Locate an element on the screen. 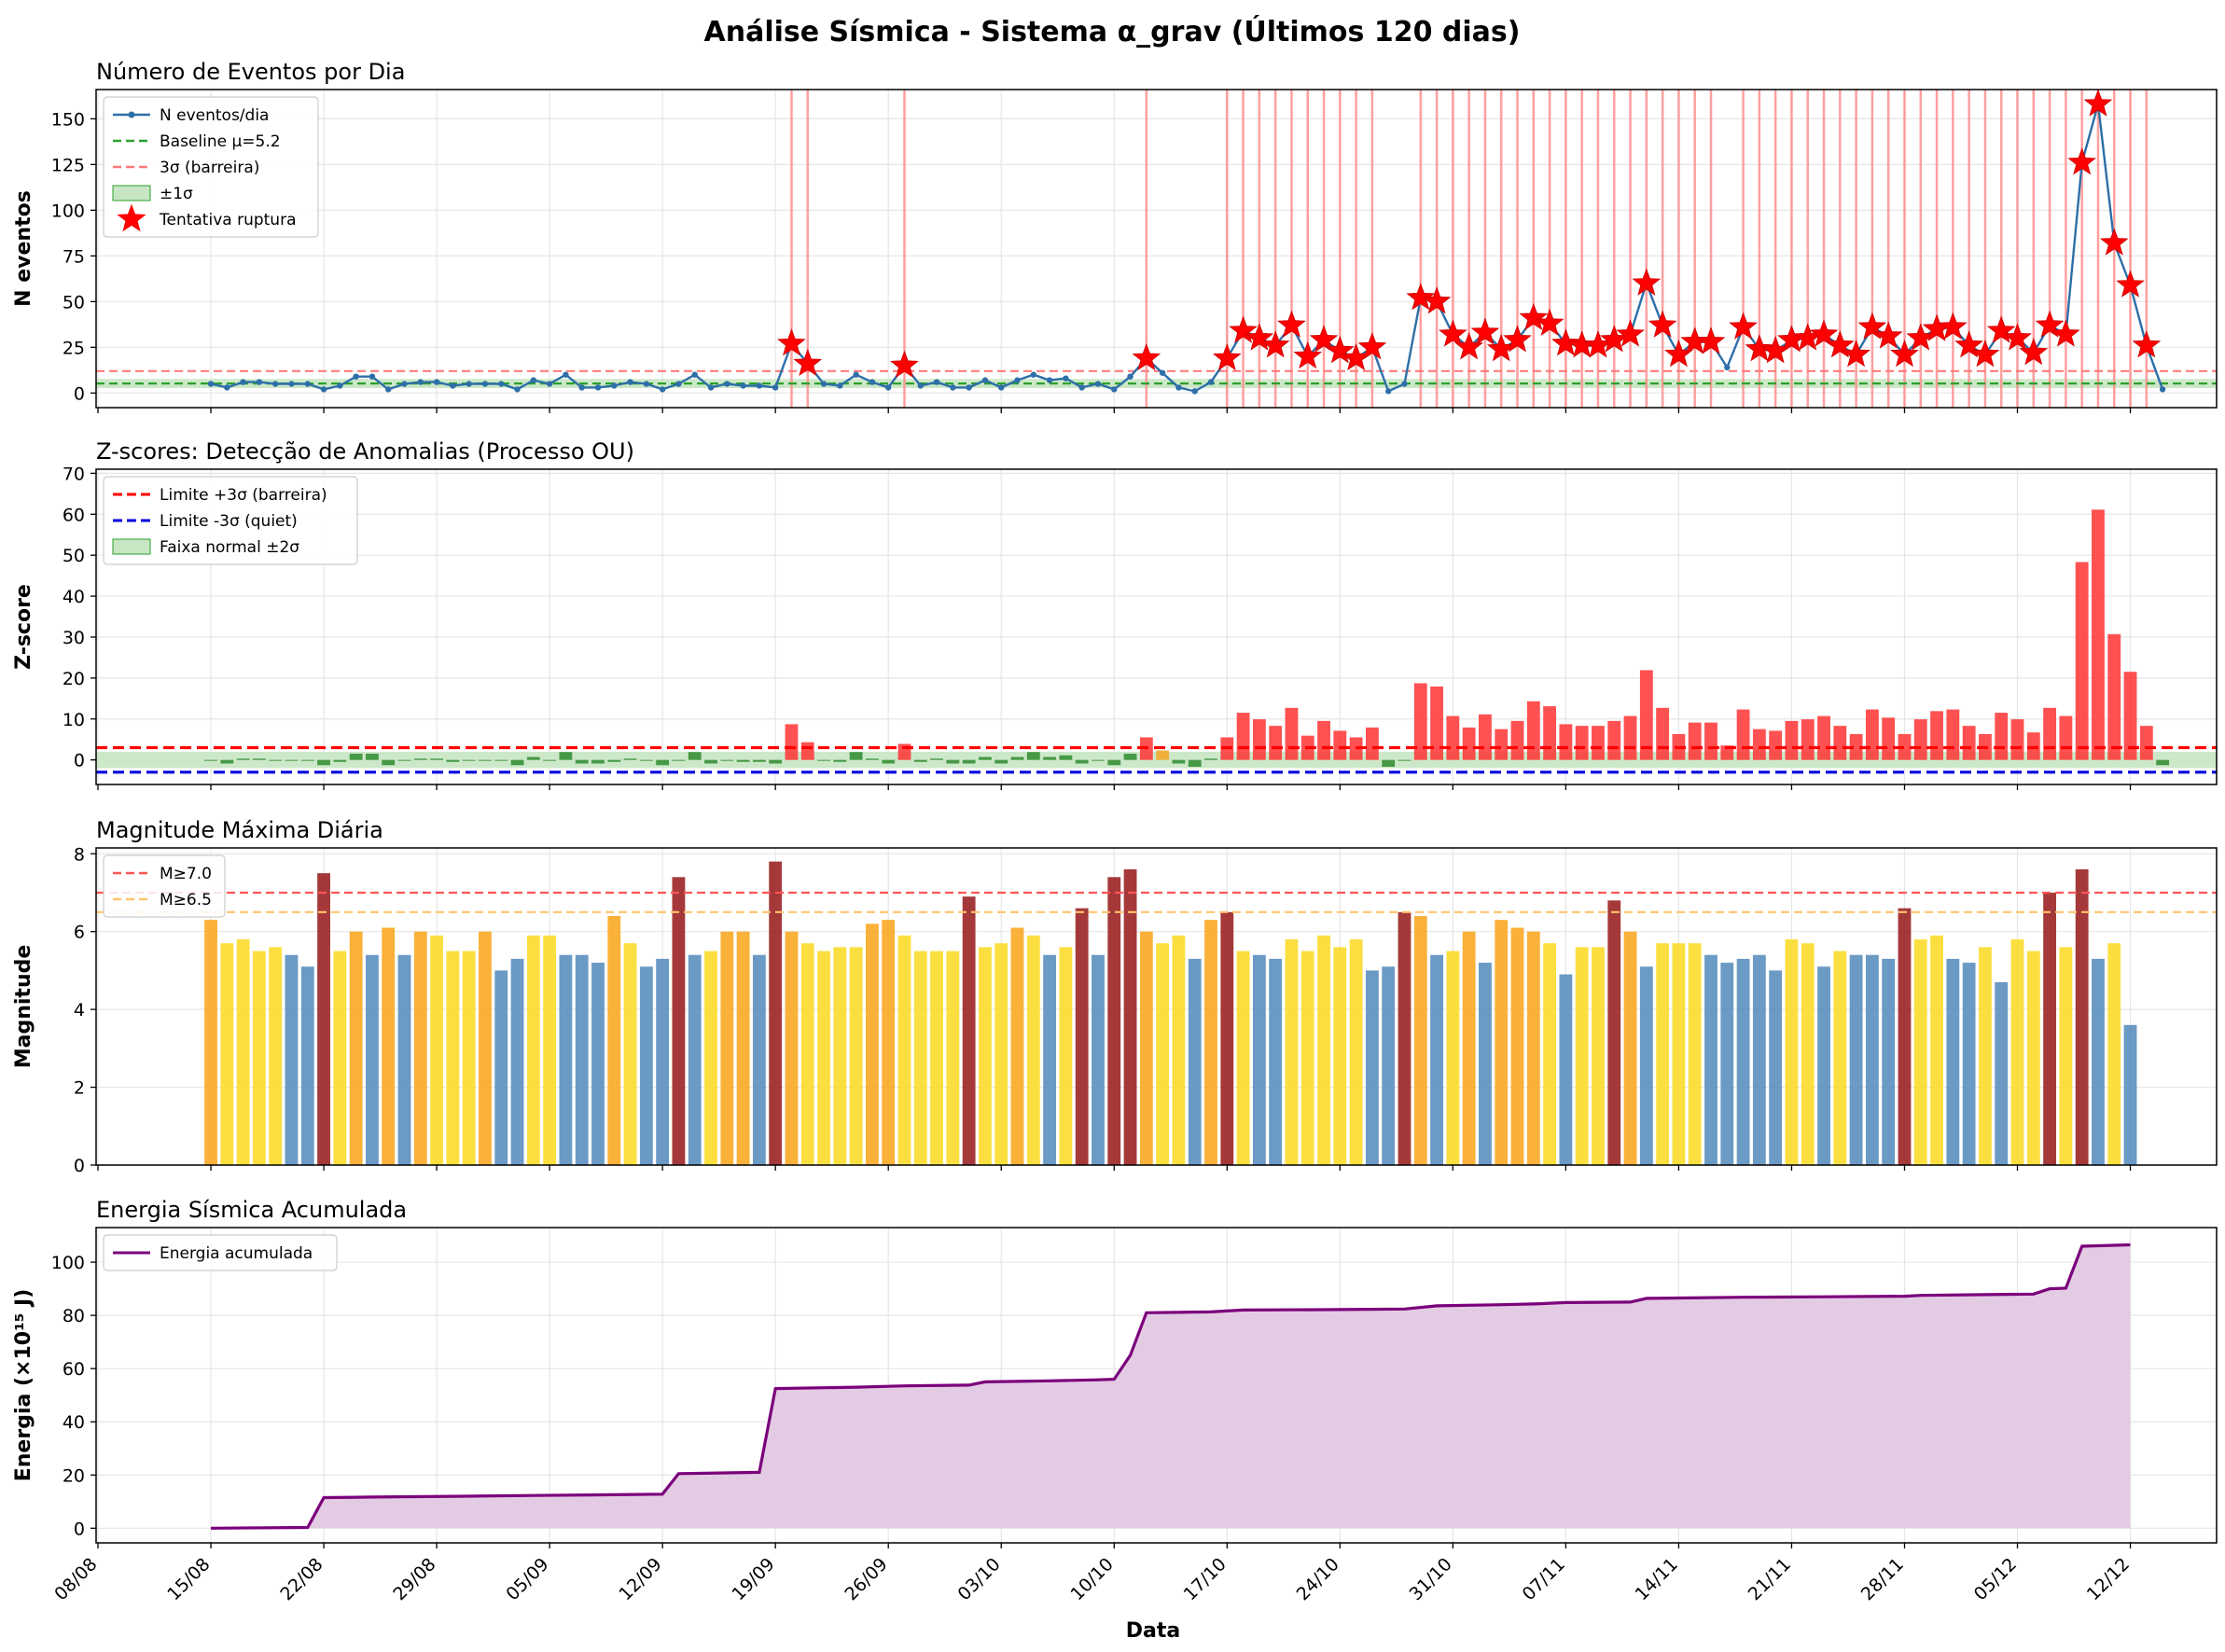 This screenshot has width=2225, height=1652. y-tick-label: 50 is located at coordinates (74, 302).